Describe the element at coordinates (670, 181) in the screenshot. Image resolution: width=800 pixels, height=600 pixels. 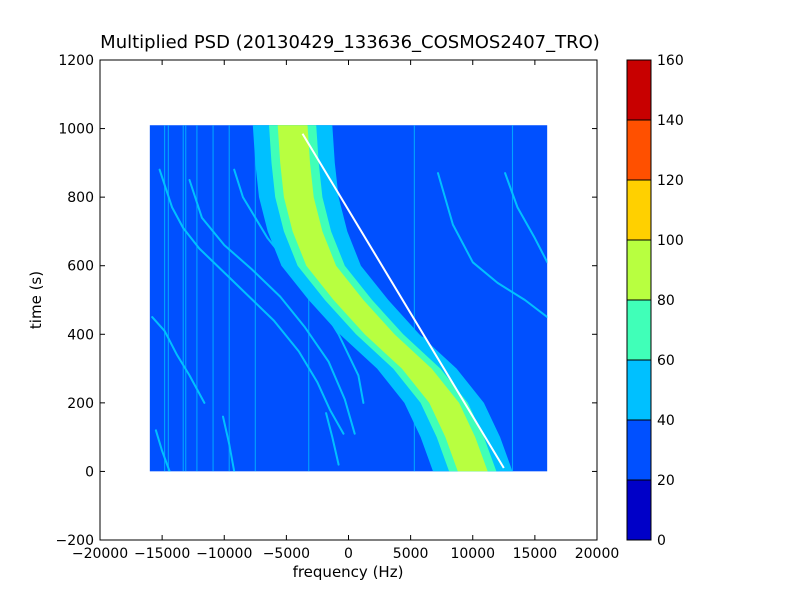
I see `colorbar-tick-label: 120` at that location.